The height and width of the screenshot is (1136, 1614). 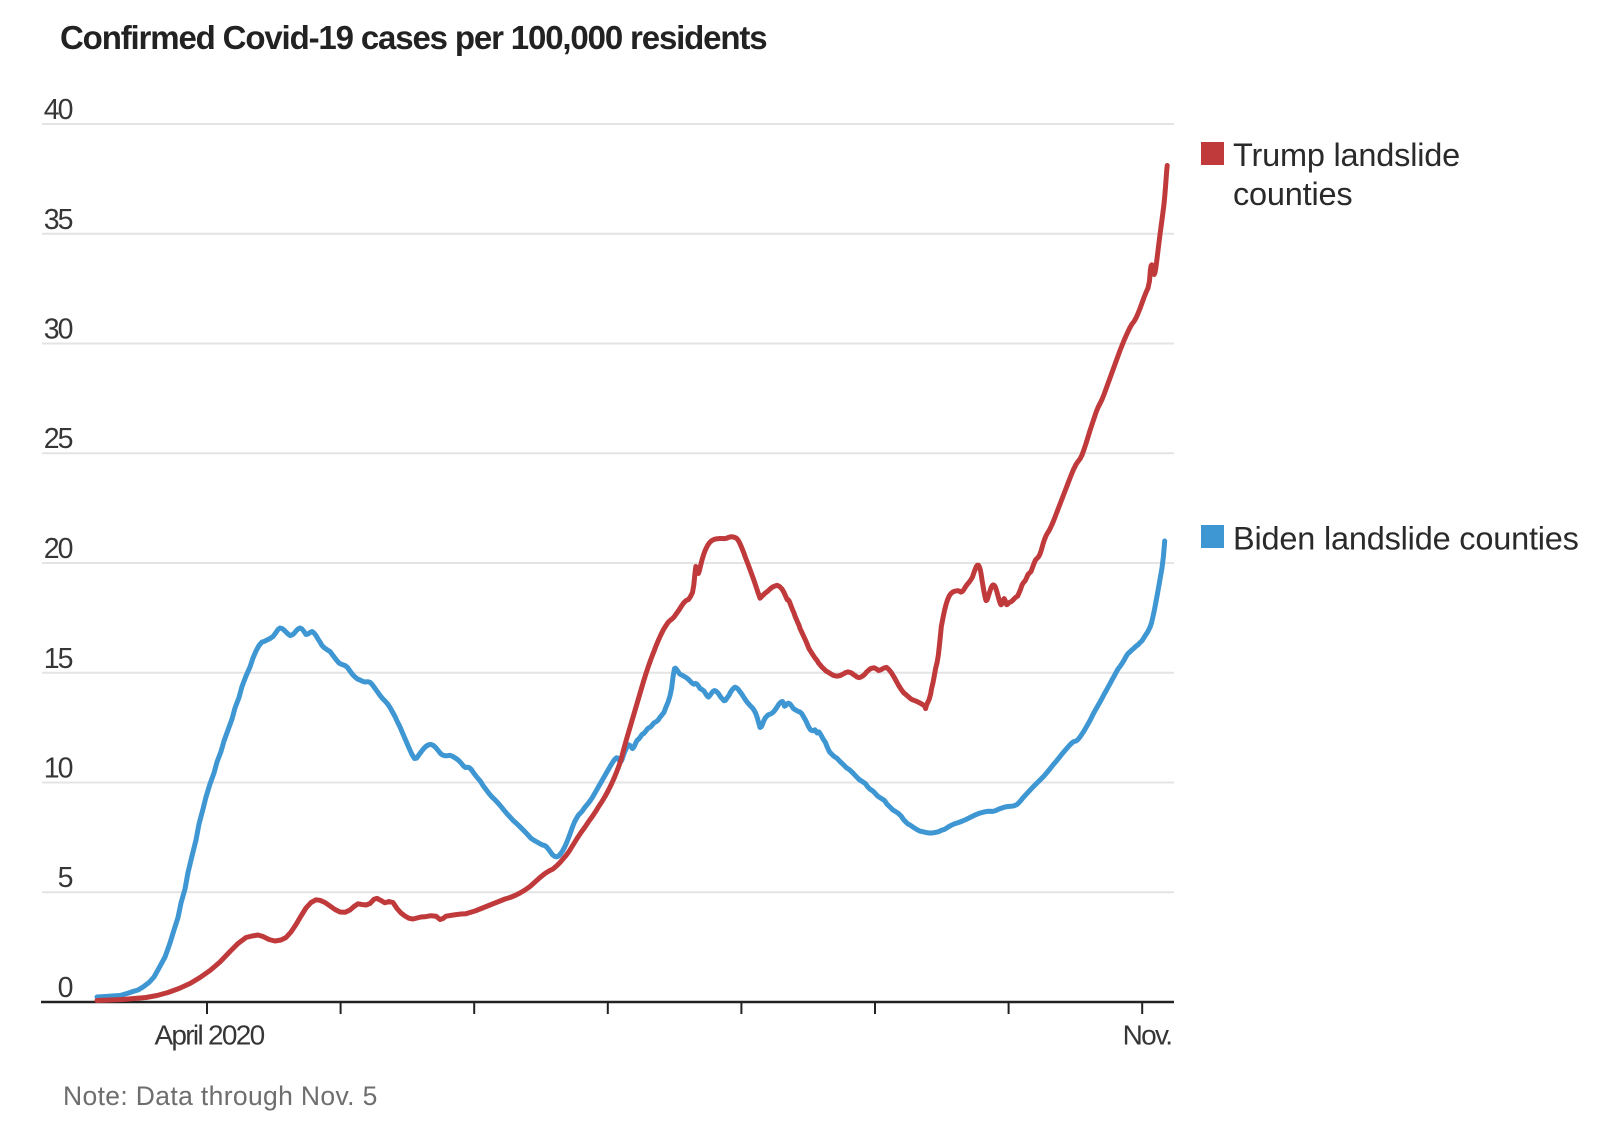 I want to click on svg-text: 0, so click(x=65, y=988).